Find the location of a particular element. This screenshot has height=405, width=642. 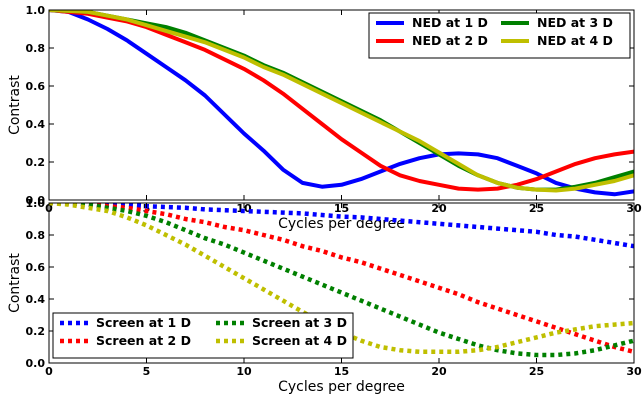

x-tick-label: 30 is located at coordinates (634, 371).